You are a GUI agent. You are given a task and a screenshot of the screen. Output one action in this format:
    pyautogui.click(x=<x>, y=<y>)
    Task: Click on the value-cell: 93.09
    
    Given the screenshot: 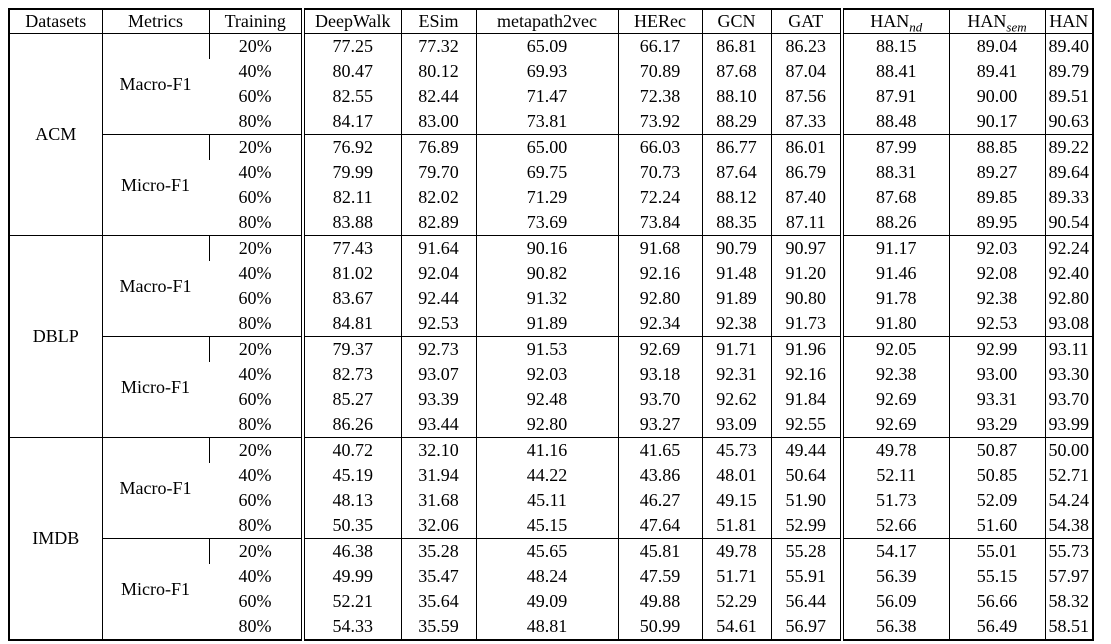 What is the action you would take?
    pyautogui.click(x=736, y=425)
    